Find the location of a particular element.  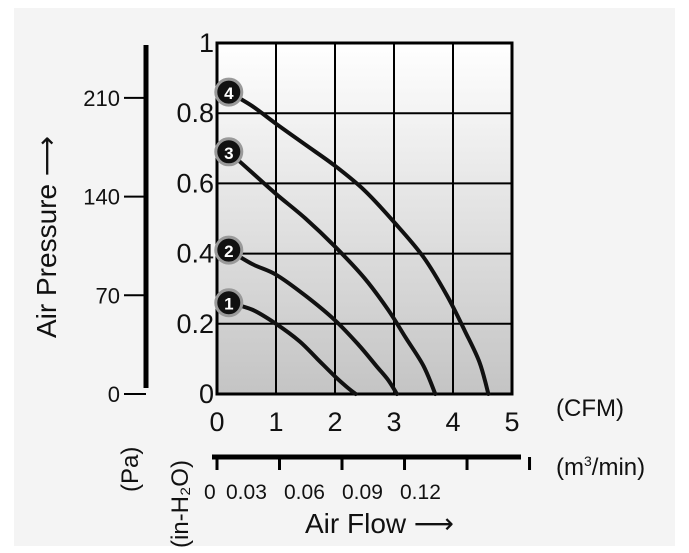

series-marker-label: 2 is located at coordinates (228, 251).